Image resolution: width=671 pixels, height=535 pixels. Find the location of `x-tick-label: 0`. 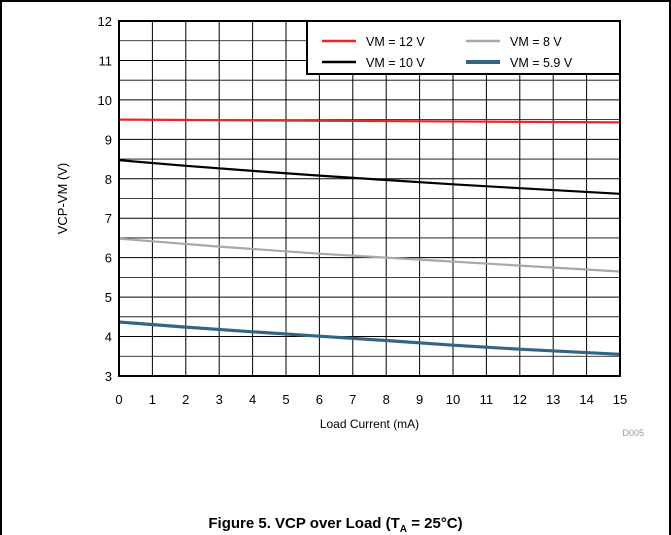

x-tick-label: 0 is located at coordinates (118, 399).